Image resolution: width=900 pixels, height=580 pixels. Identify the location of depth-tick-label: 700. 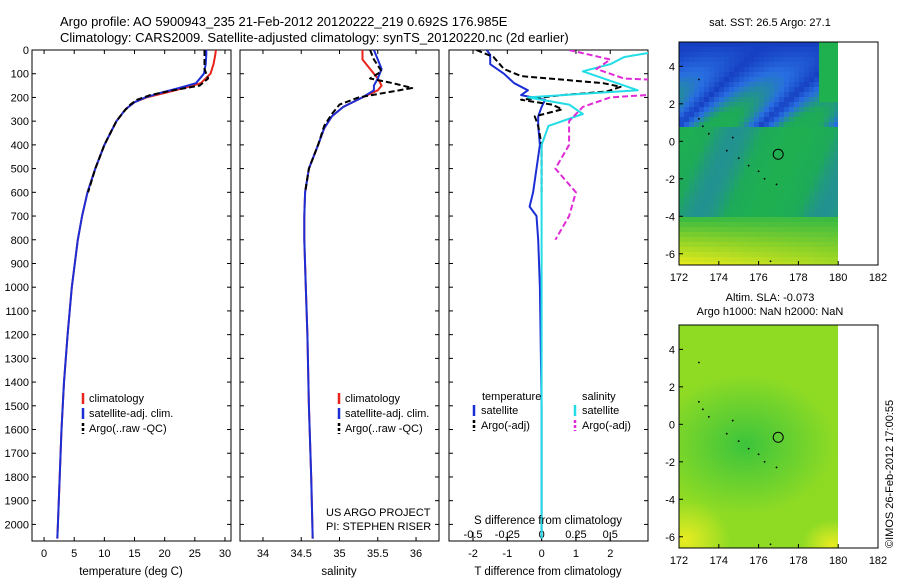
(20, 217).